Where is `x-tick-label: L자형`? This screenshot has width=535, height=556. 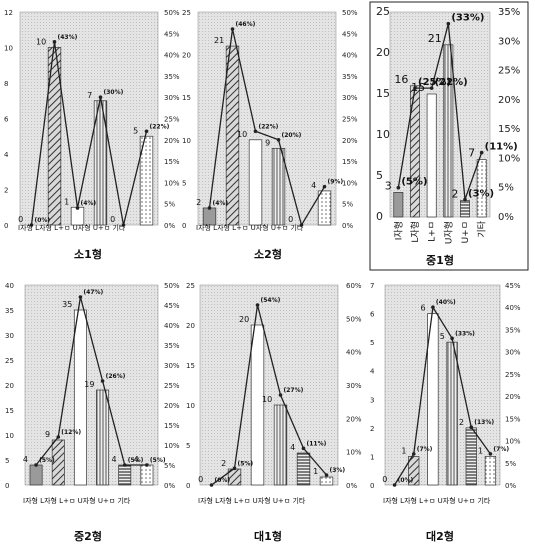
x-tick-label: L자형 is located at coordinates (415, 232).